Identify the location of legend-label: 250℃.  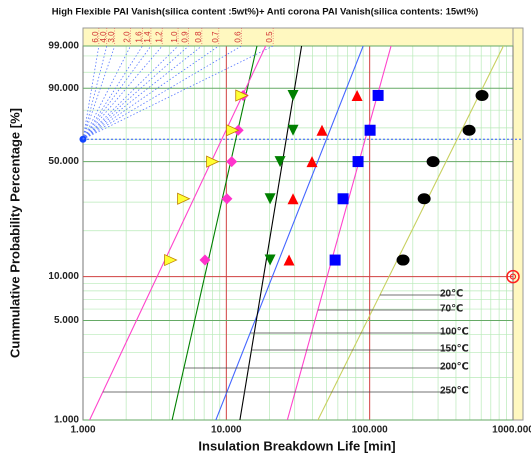
(454, 391).